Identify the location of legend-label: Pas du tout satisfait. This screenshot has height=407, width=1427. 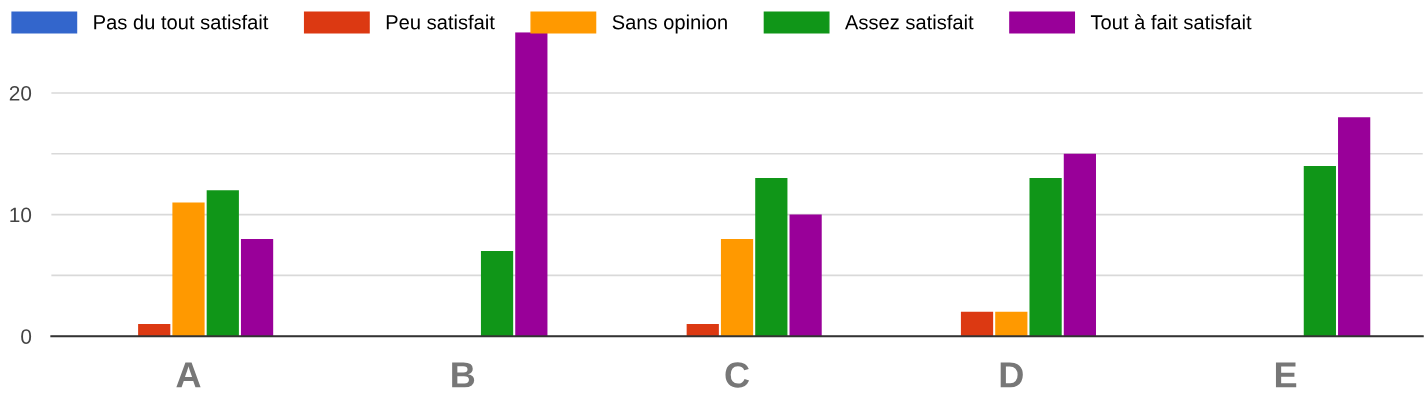
(181, 22).